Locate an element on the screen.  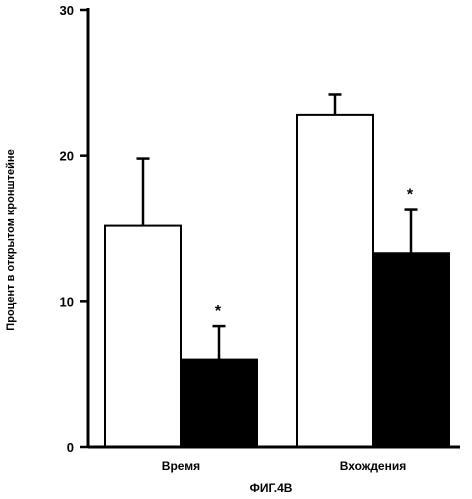
x-category-label: Время is located at coordinates (181, 466).